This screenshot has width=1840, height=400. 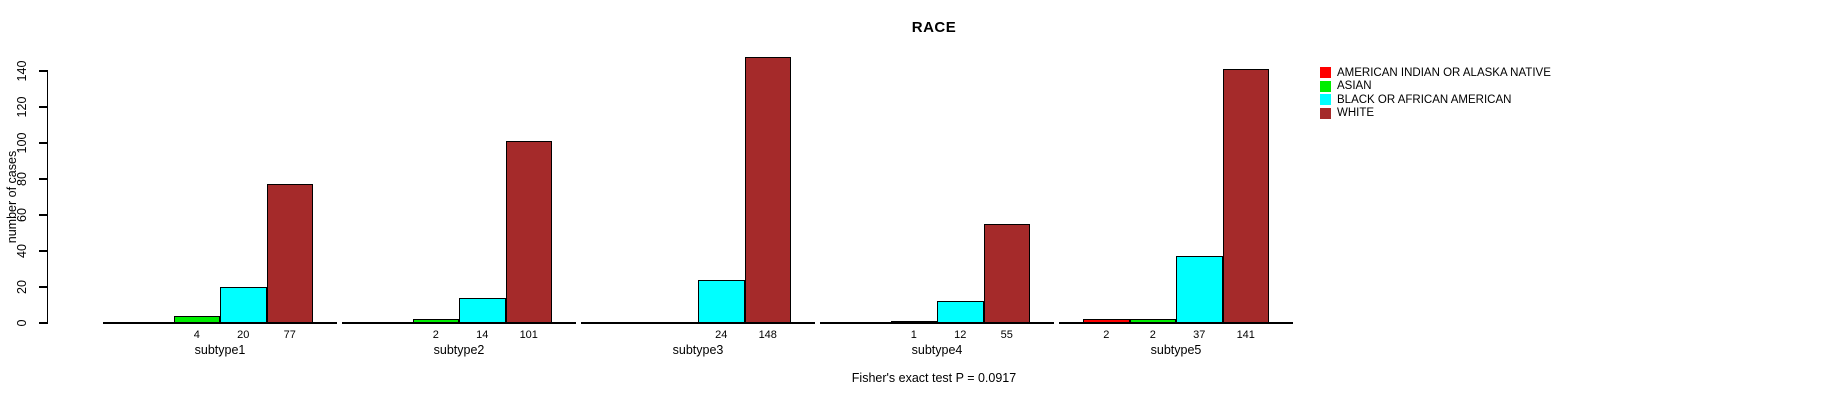 What do you see at coordinates (721, 335) in the screenshot?
I see `bar-value-label: 24` at bounding box center [721, 335].